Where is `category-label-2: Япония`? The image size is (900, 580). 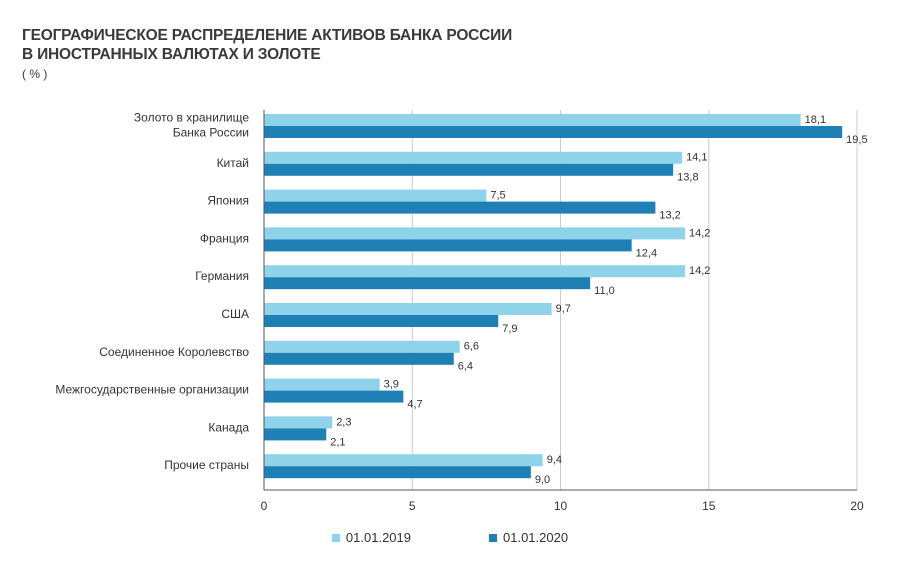
category-label-2: Япония is located at coordinates (228, 201).